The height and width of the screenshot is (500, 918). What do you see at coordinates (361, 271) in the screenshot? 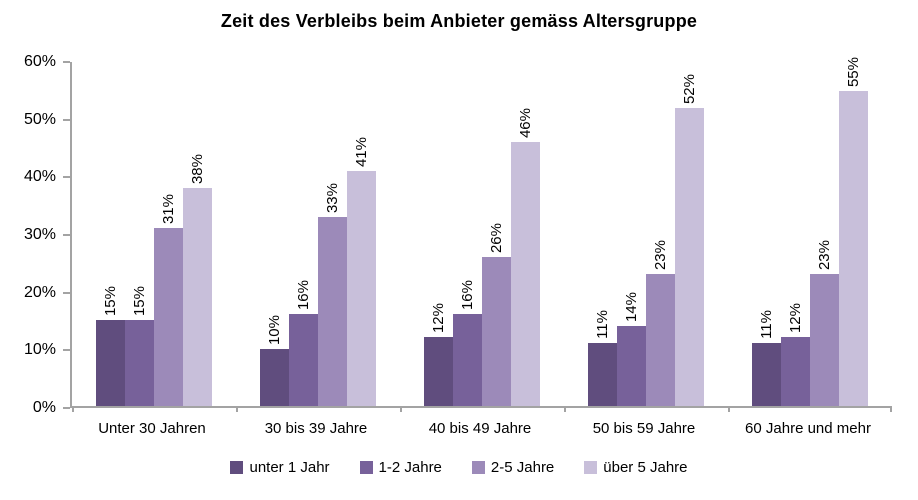
I see `bar: 41%` at bounding box center [361, 271].